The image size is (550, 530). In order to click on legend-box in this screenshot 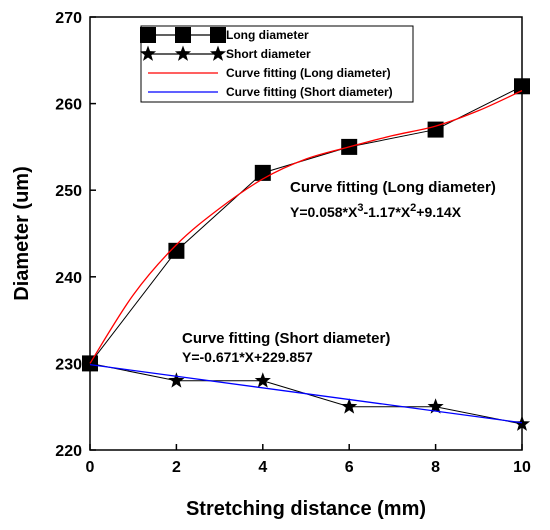, I will do `click(277, 64)`.